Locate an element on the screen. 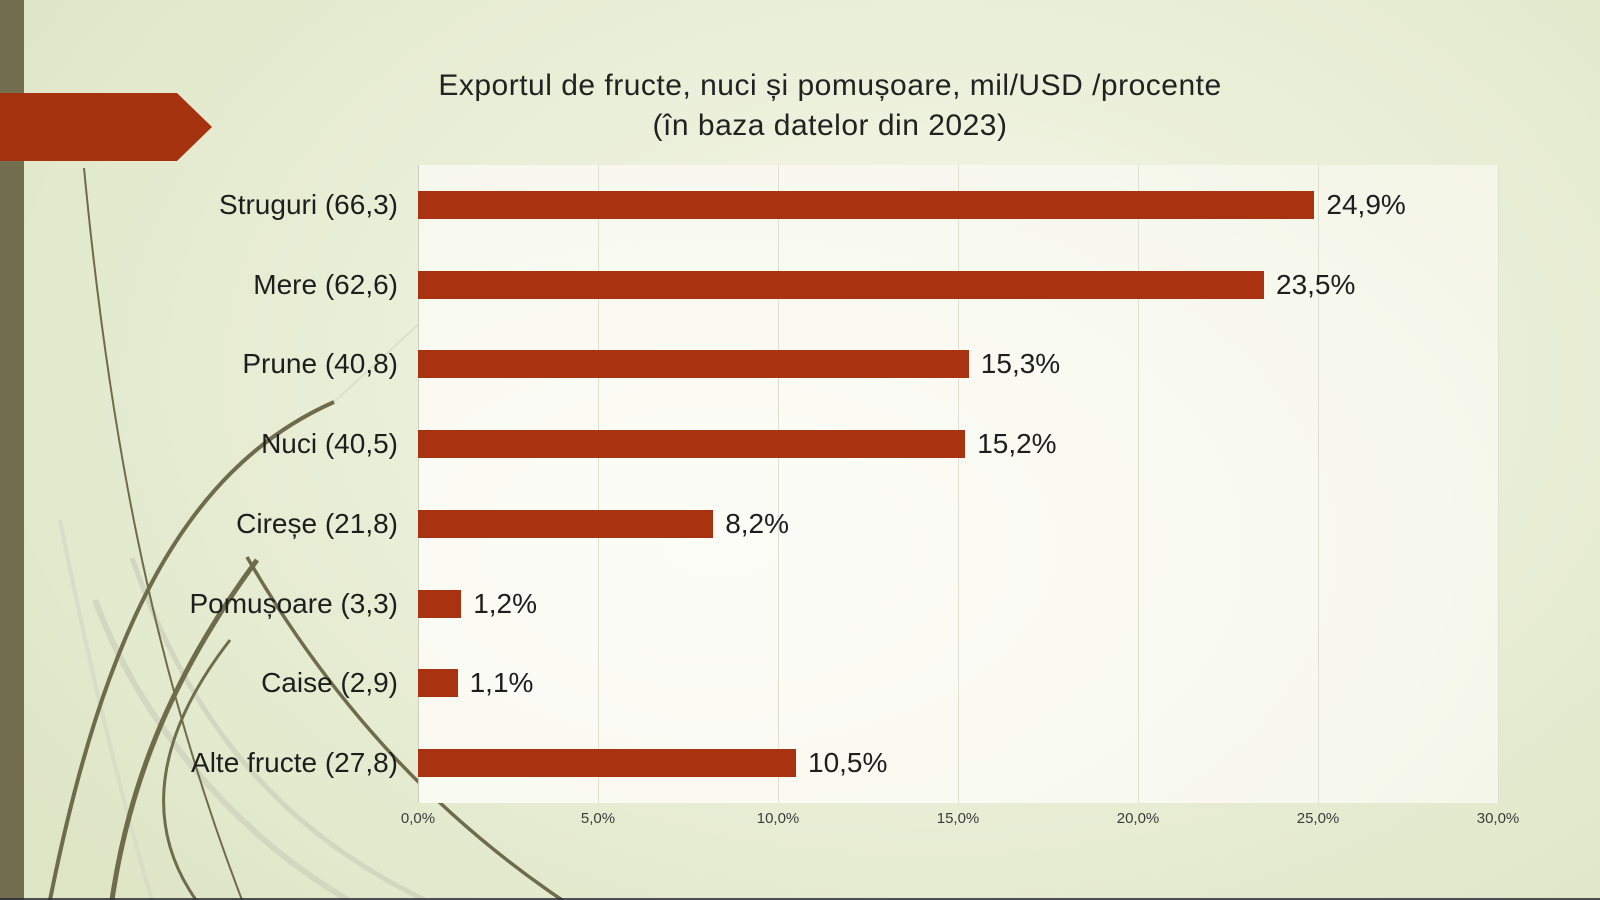  x-tick-label: 10,0% is located at coordinates (778, 818).